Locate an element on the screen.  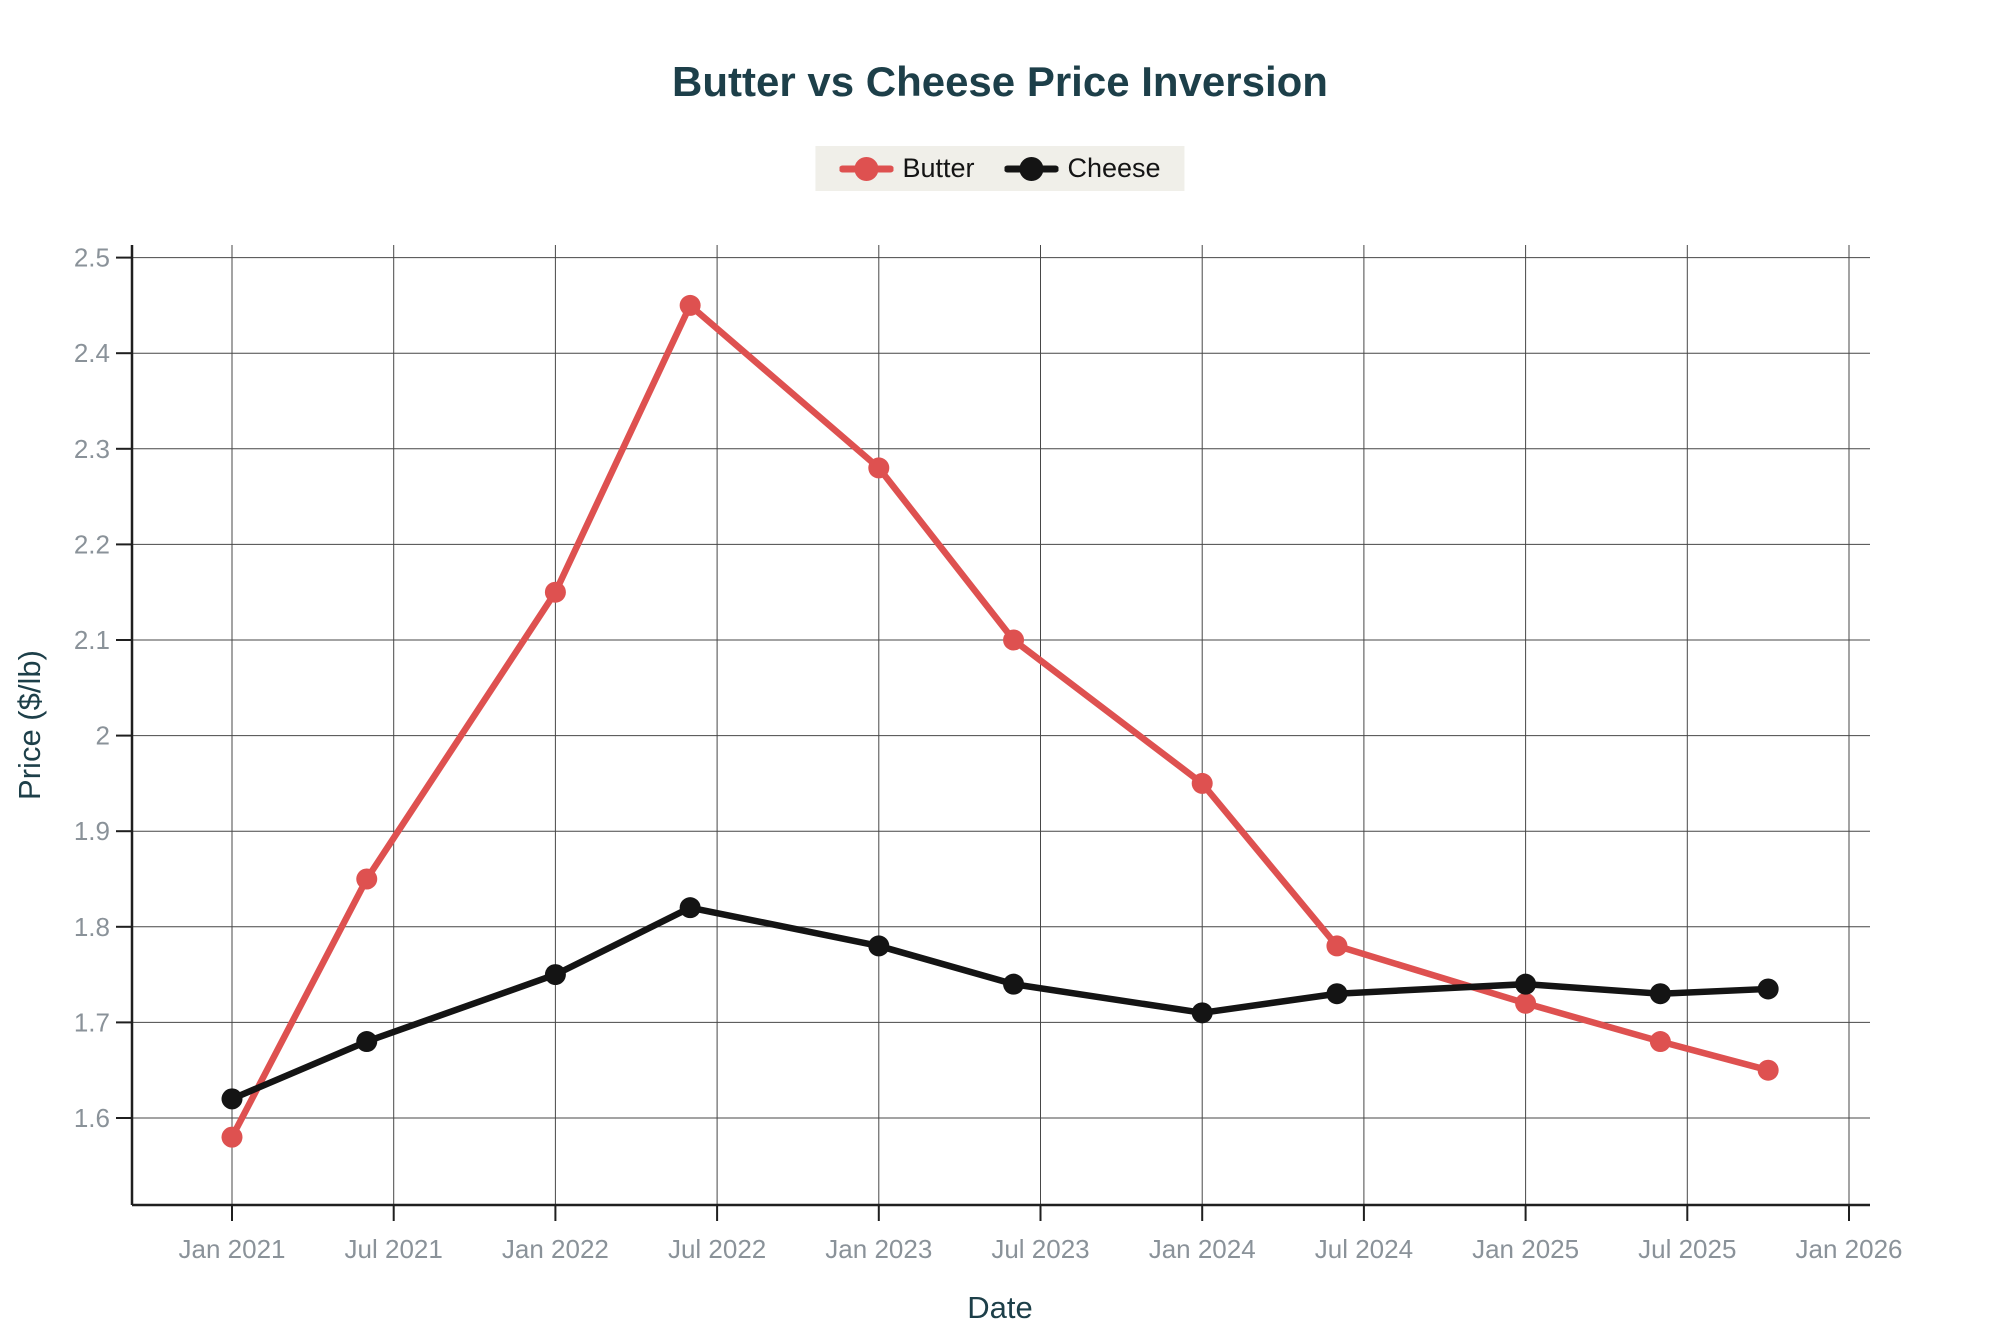
y-tick-label: 1.8 is located at coordinates (92, 927).